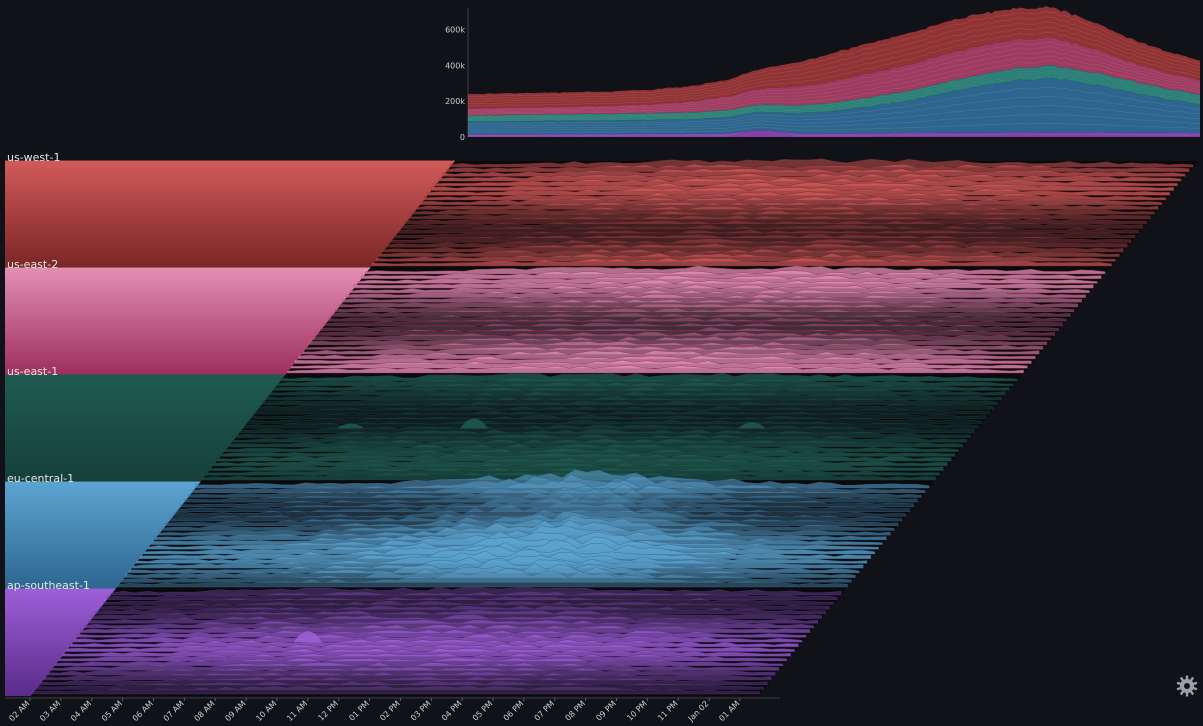  Describe the element at coordinates (575, 711) in the screenshot. I see `x-tick-label: 08 PM` at that location.